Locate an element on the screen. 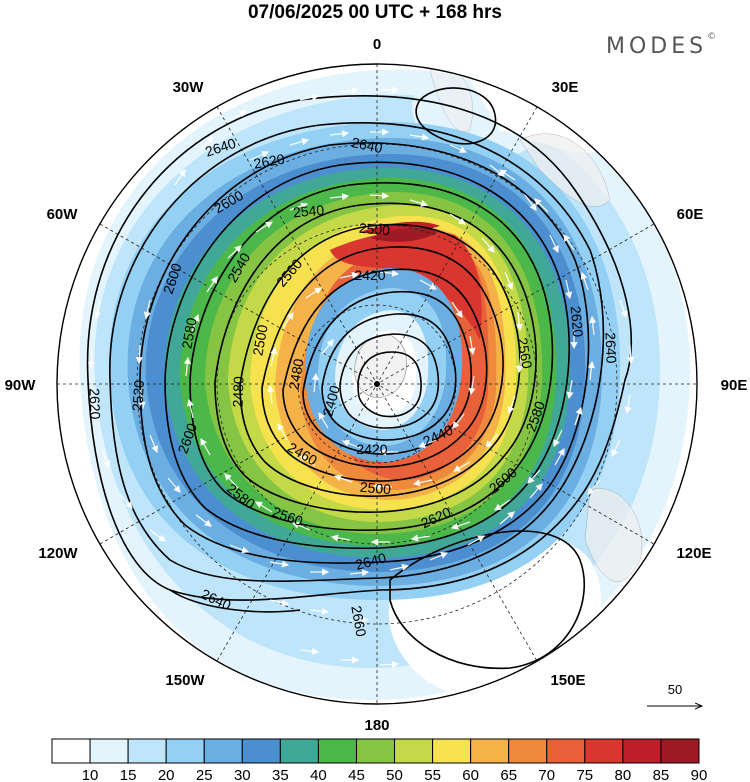  brand-name: MODES is located at coordinates (657, 46).